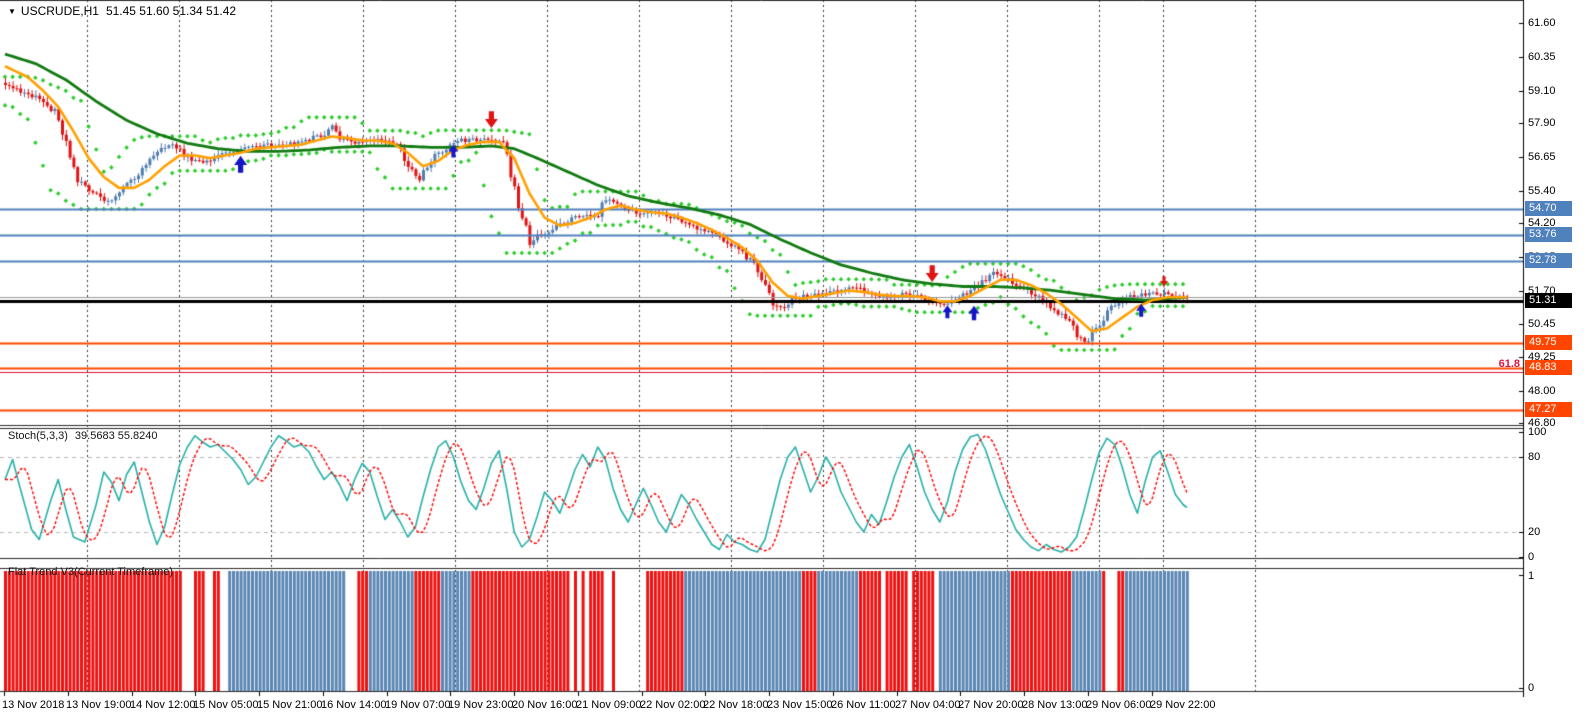 This screenshot has height=716, width=1596. I want to click on flat-axis-tick-label: 0, so click(1531, 688).